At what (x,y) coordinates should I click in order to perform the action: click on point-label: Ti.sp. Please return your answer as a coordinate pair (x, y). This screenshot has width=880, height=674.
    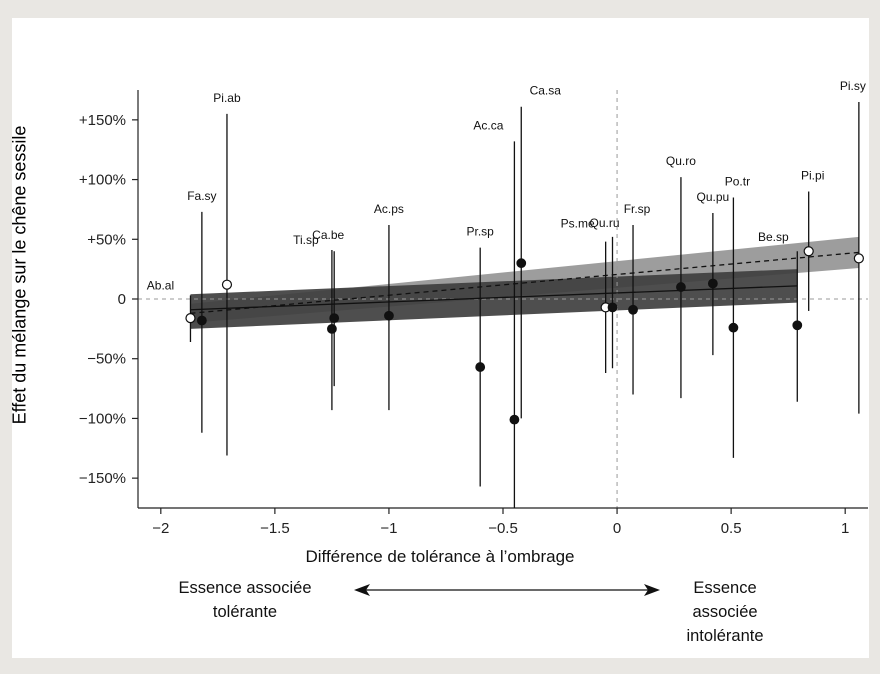
    Looking at the image, I should click on (306, 240).